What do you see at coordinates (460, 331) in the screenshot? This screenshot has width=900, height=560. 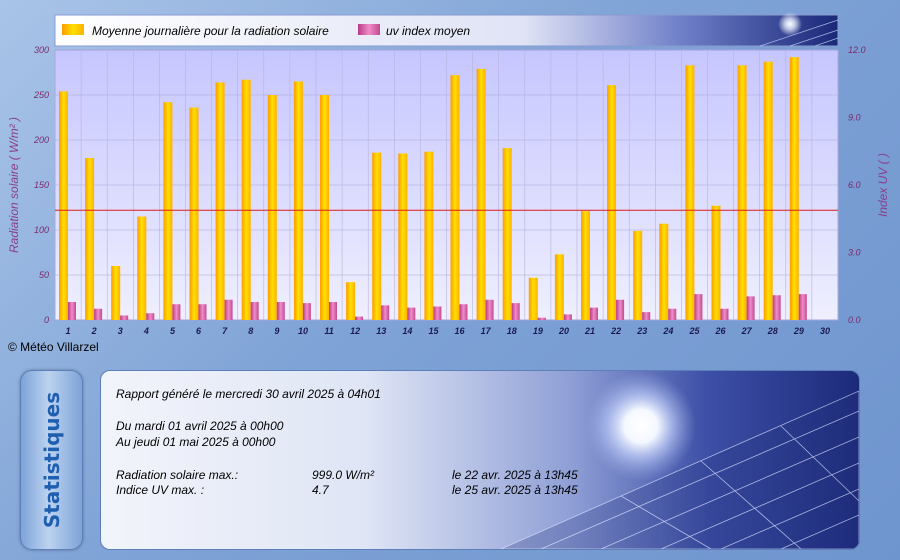 I see `x-tick-label: 16` at bounding box center [460, 331].